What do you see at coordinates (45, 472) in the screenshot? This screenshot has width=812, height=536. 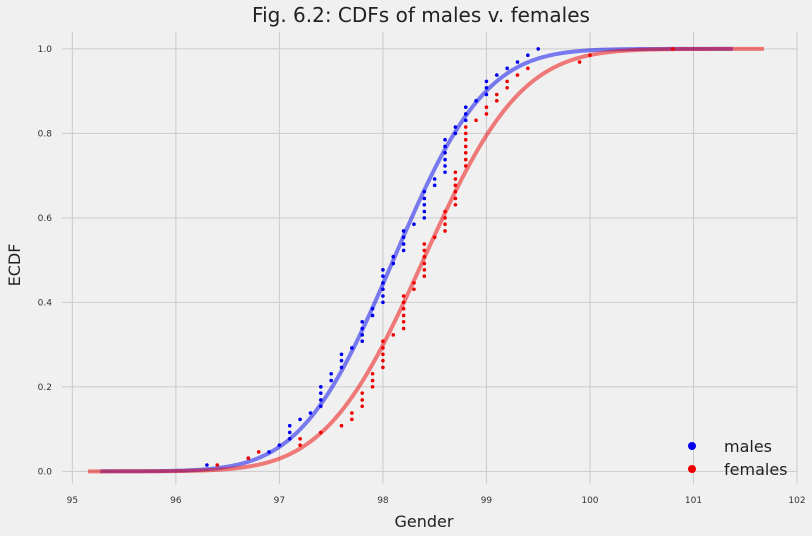 I see `y-tick-label: 0.0` at bounding box center [45, 472].